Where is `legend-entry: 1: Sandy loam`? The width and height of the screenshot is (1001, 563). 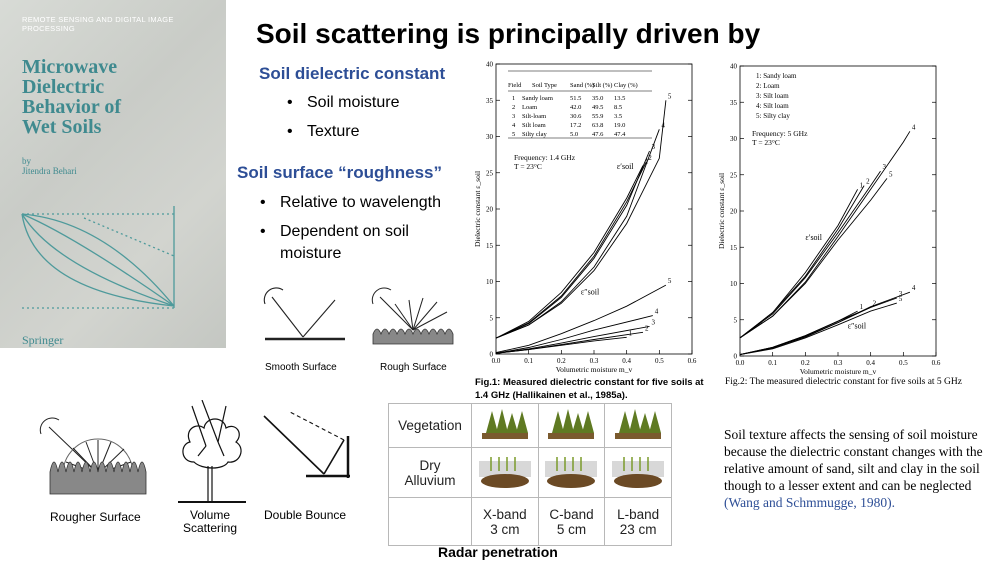
legend-entry: 1: Sandy loam is located at coordinates (776, 76).